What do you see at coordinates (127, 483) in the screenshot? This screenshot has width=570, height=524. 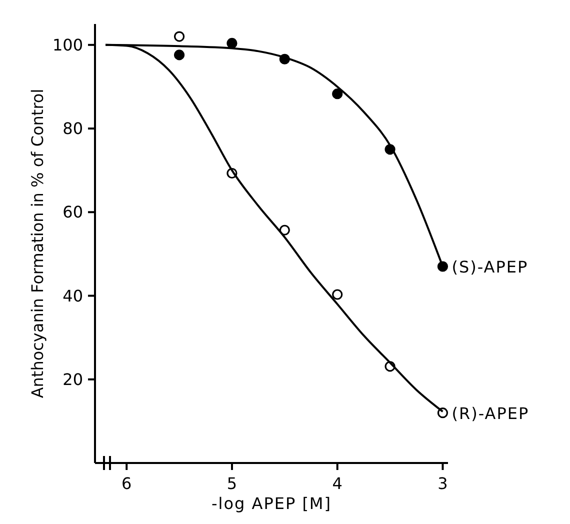 I see `x-tick-label: 6` at bounding box center [127, 483].